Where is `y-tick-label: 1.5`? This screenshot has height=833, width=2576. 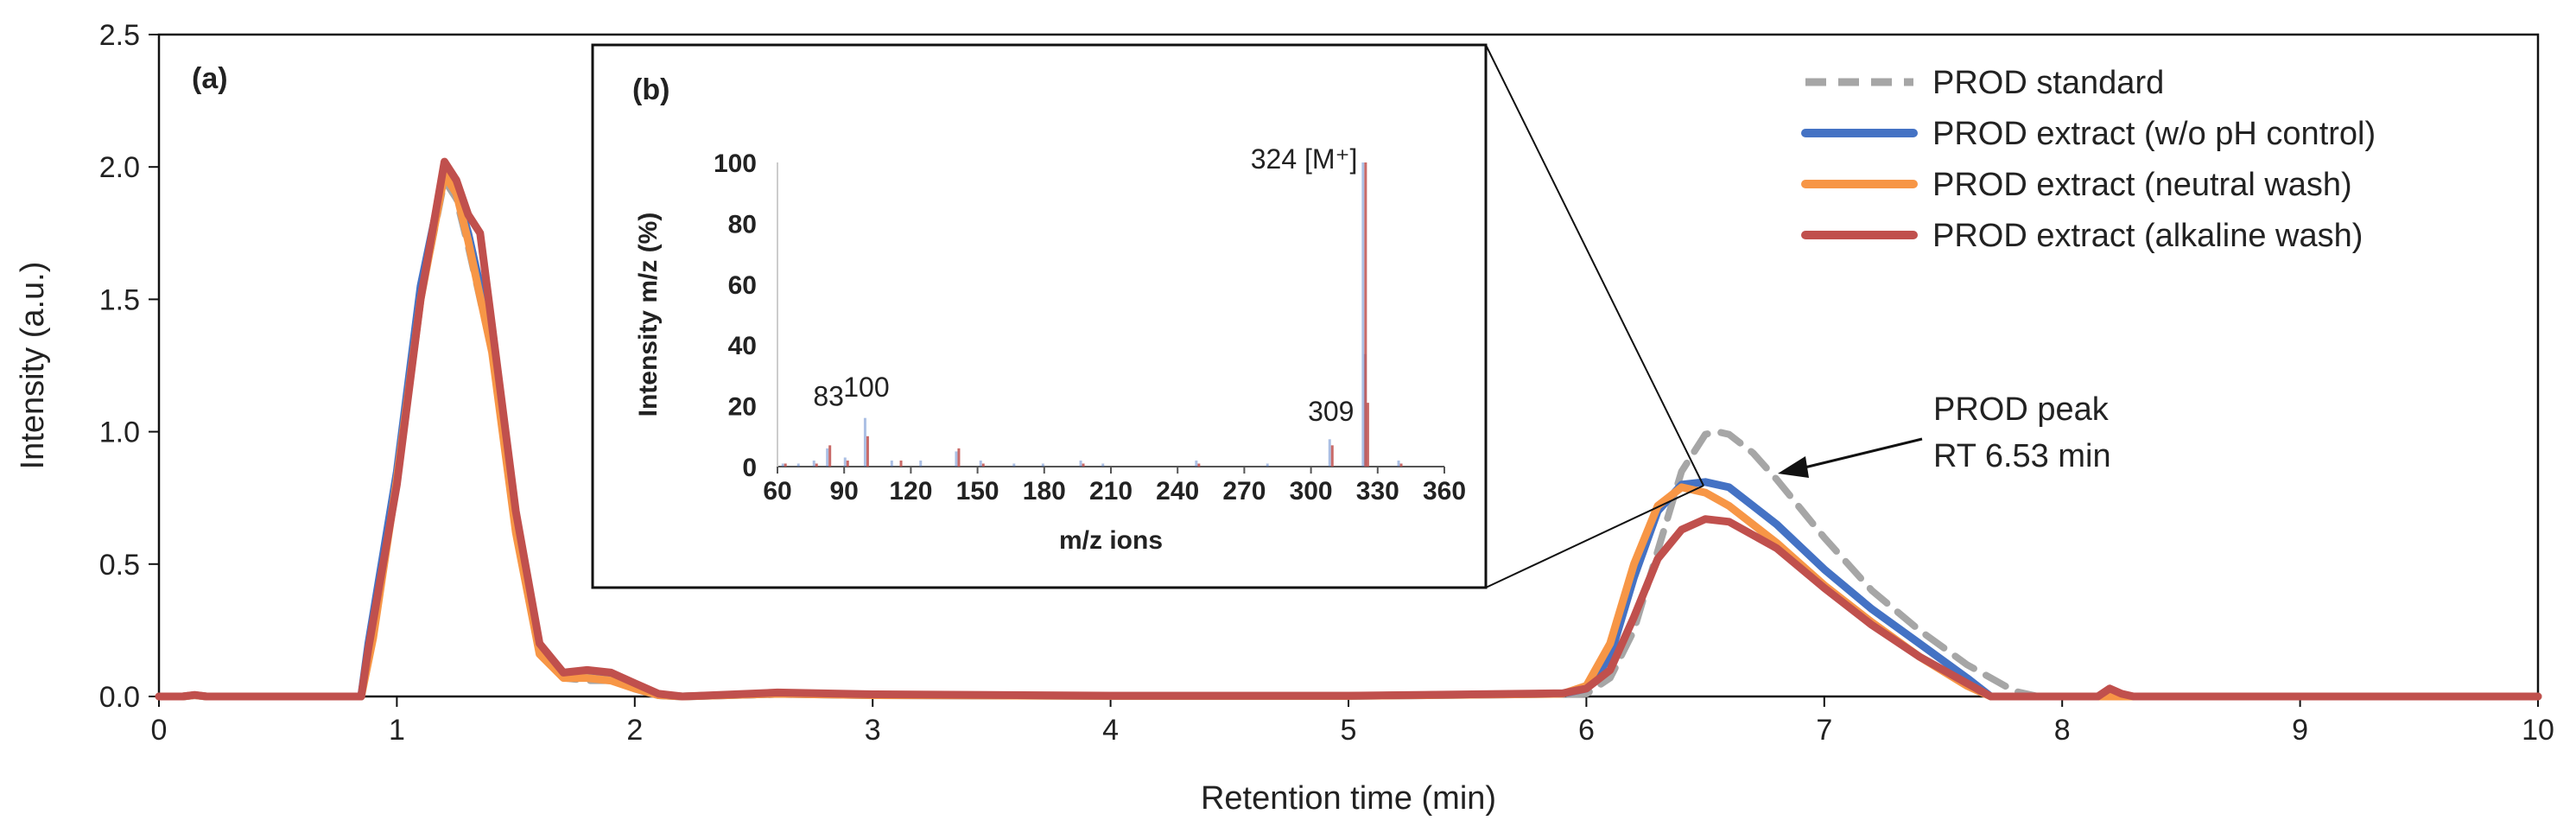 y-tick-label: 1.5 is located at coordinates (119, 299).